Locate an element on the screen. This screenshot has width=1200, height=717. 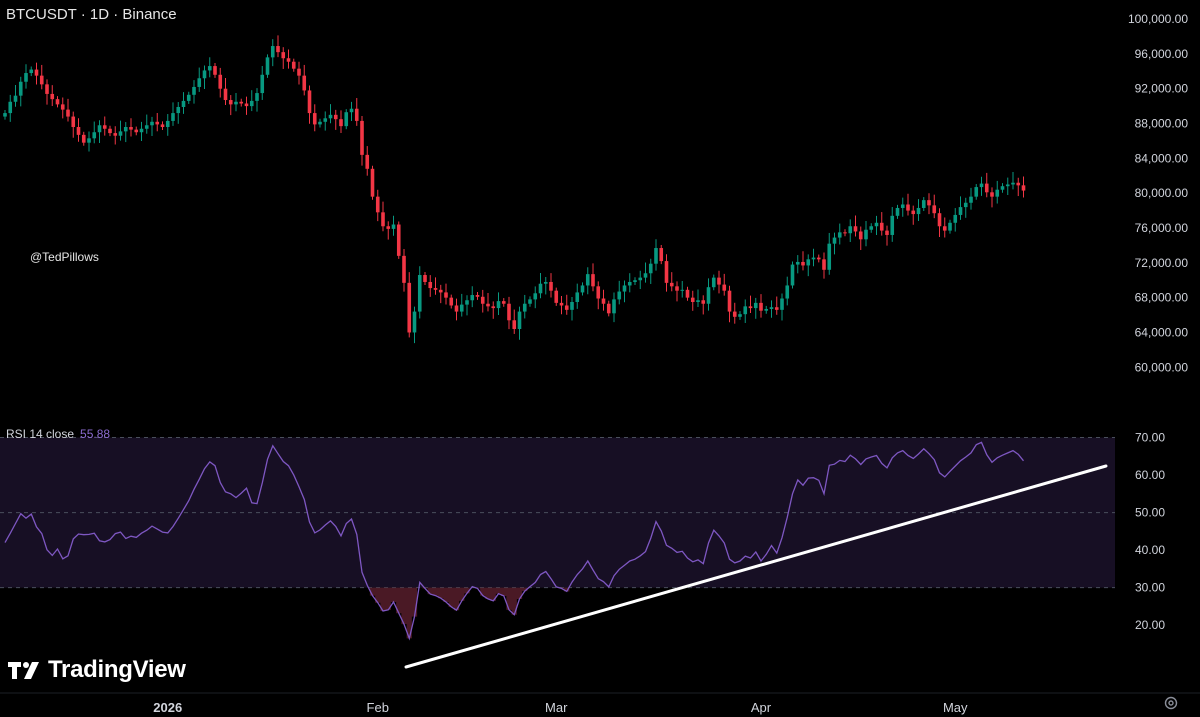
rsi-axis-tick-label: 70.00 is located at coordinates (1150, 438).